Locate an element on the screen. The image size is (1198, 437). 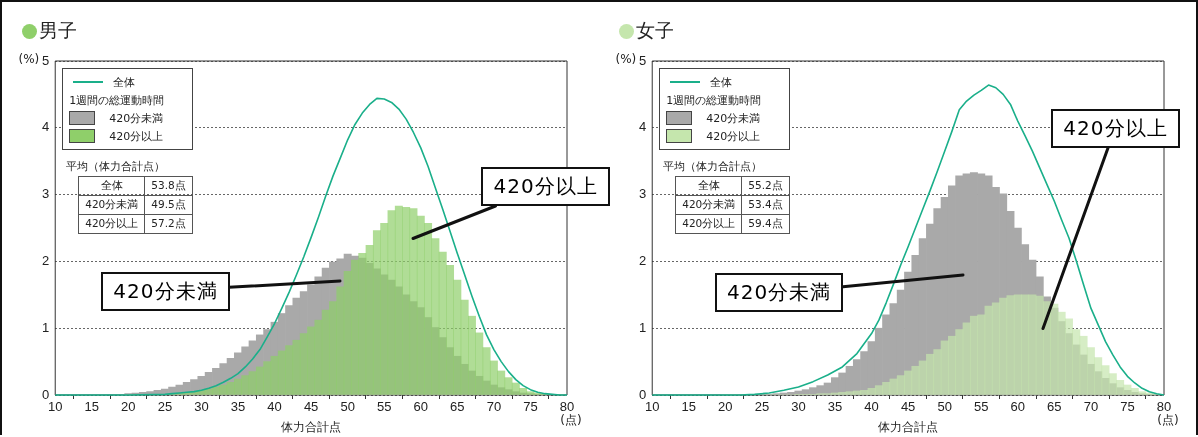
annotation: 53.4点 is located at coordinates (765, 205).